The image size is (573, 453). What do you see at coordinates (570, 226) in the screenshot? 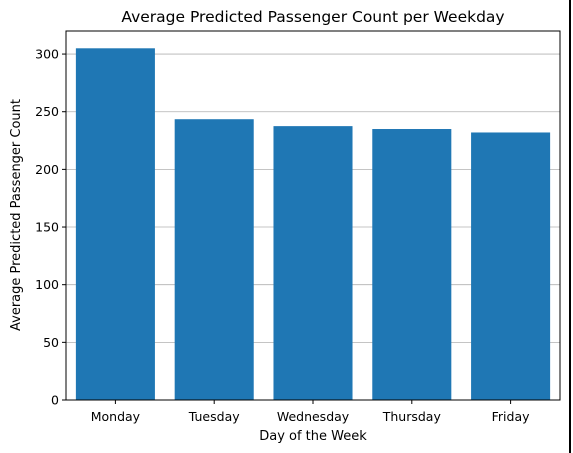
I see `window-edge` at bounding box center [570, 226].